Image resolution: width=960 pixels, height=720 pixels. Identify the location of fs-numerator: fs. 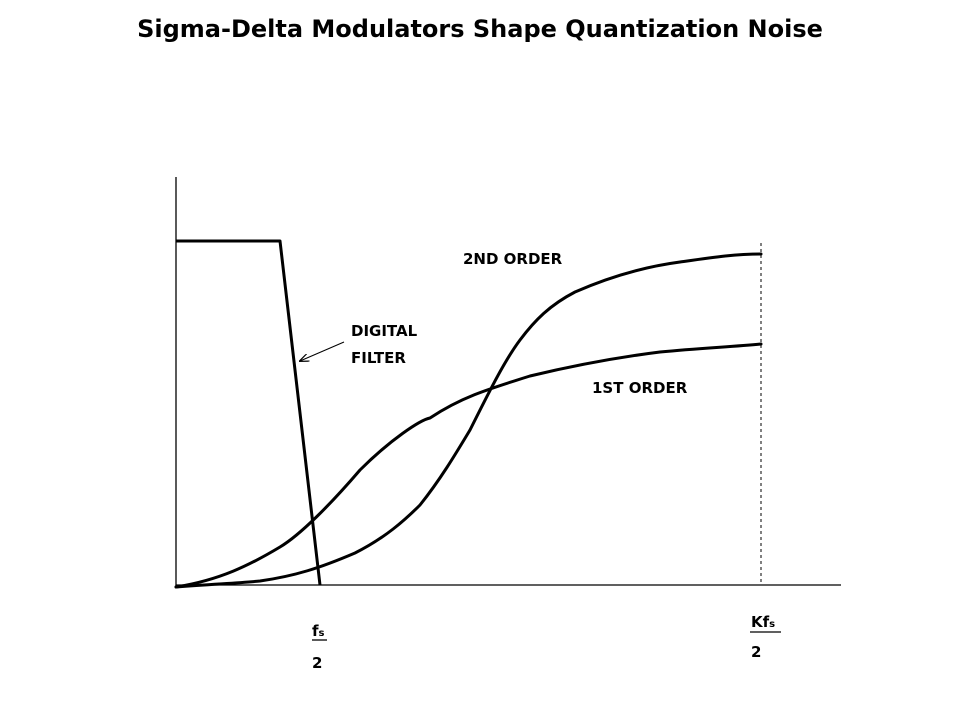
(318, 631).